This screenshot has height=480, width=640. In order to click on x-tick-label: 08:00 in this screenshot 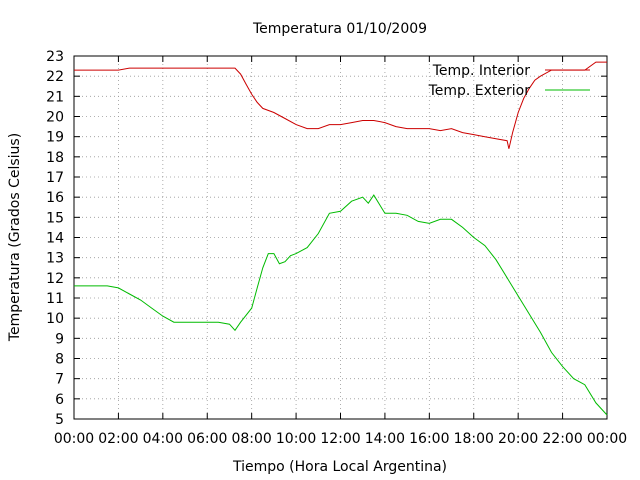, I will do `click(251, 439)`.